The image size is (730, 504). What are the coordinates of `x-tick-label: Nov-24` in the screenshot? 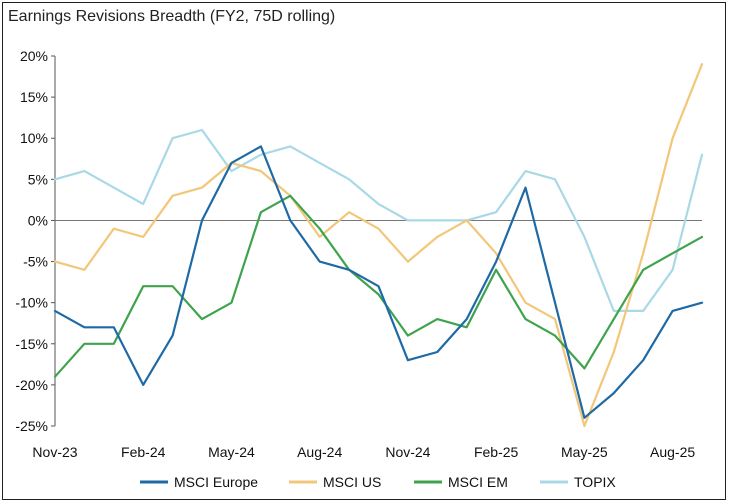 It's located at (407, 452).